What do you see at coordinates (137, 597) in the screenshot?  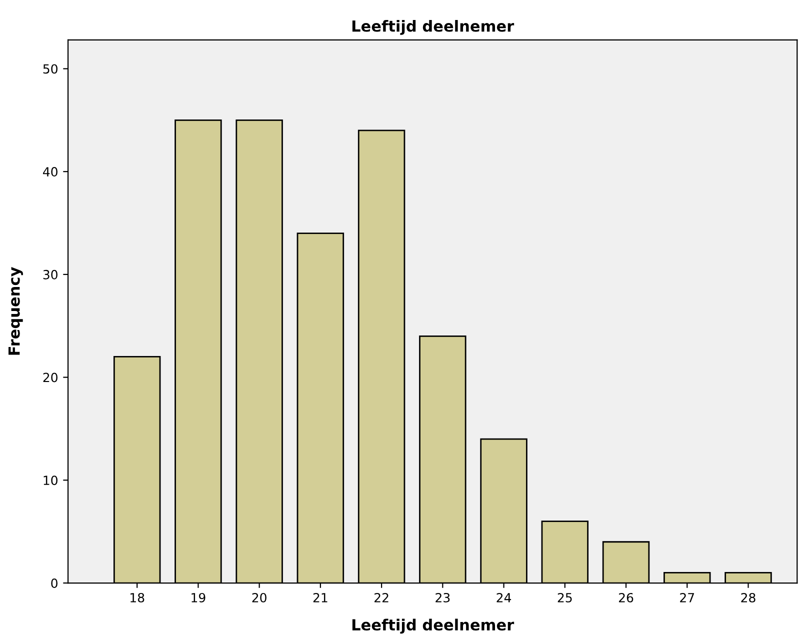 I see `x-tick-label: 18` at bounding box center [137, 597].